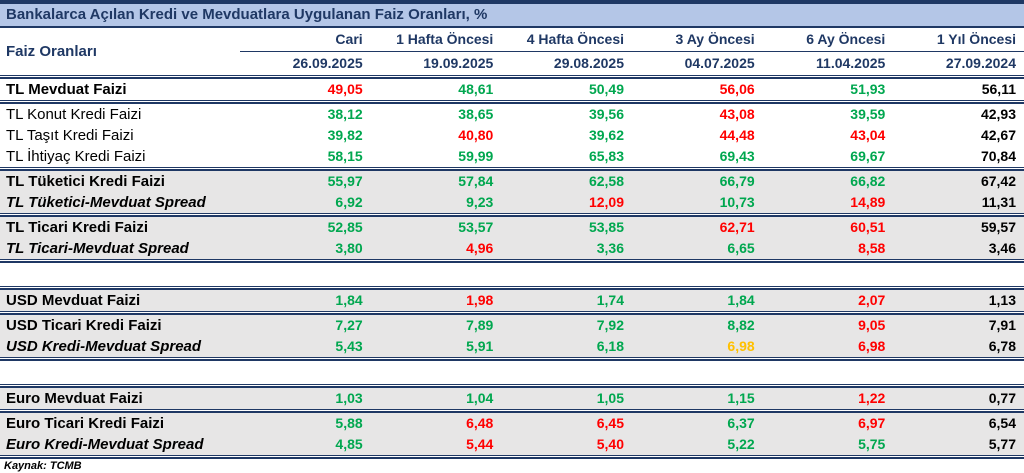 The width and height of the screenshot is (1024, 473). Describe the element at coordinates (349, 248) in the screenshot. I see `rate-value: 3,80` at that location.